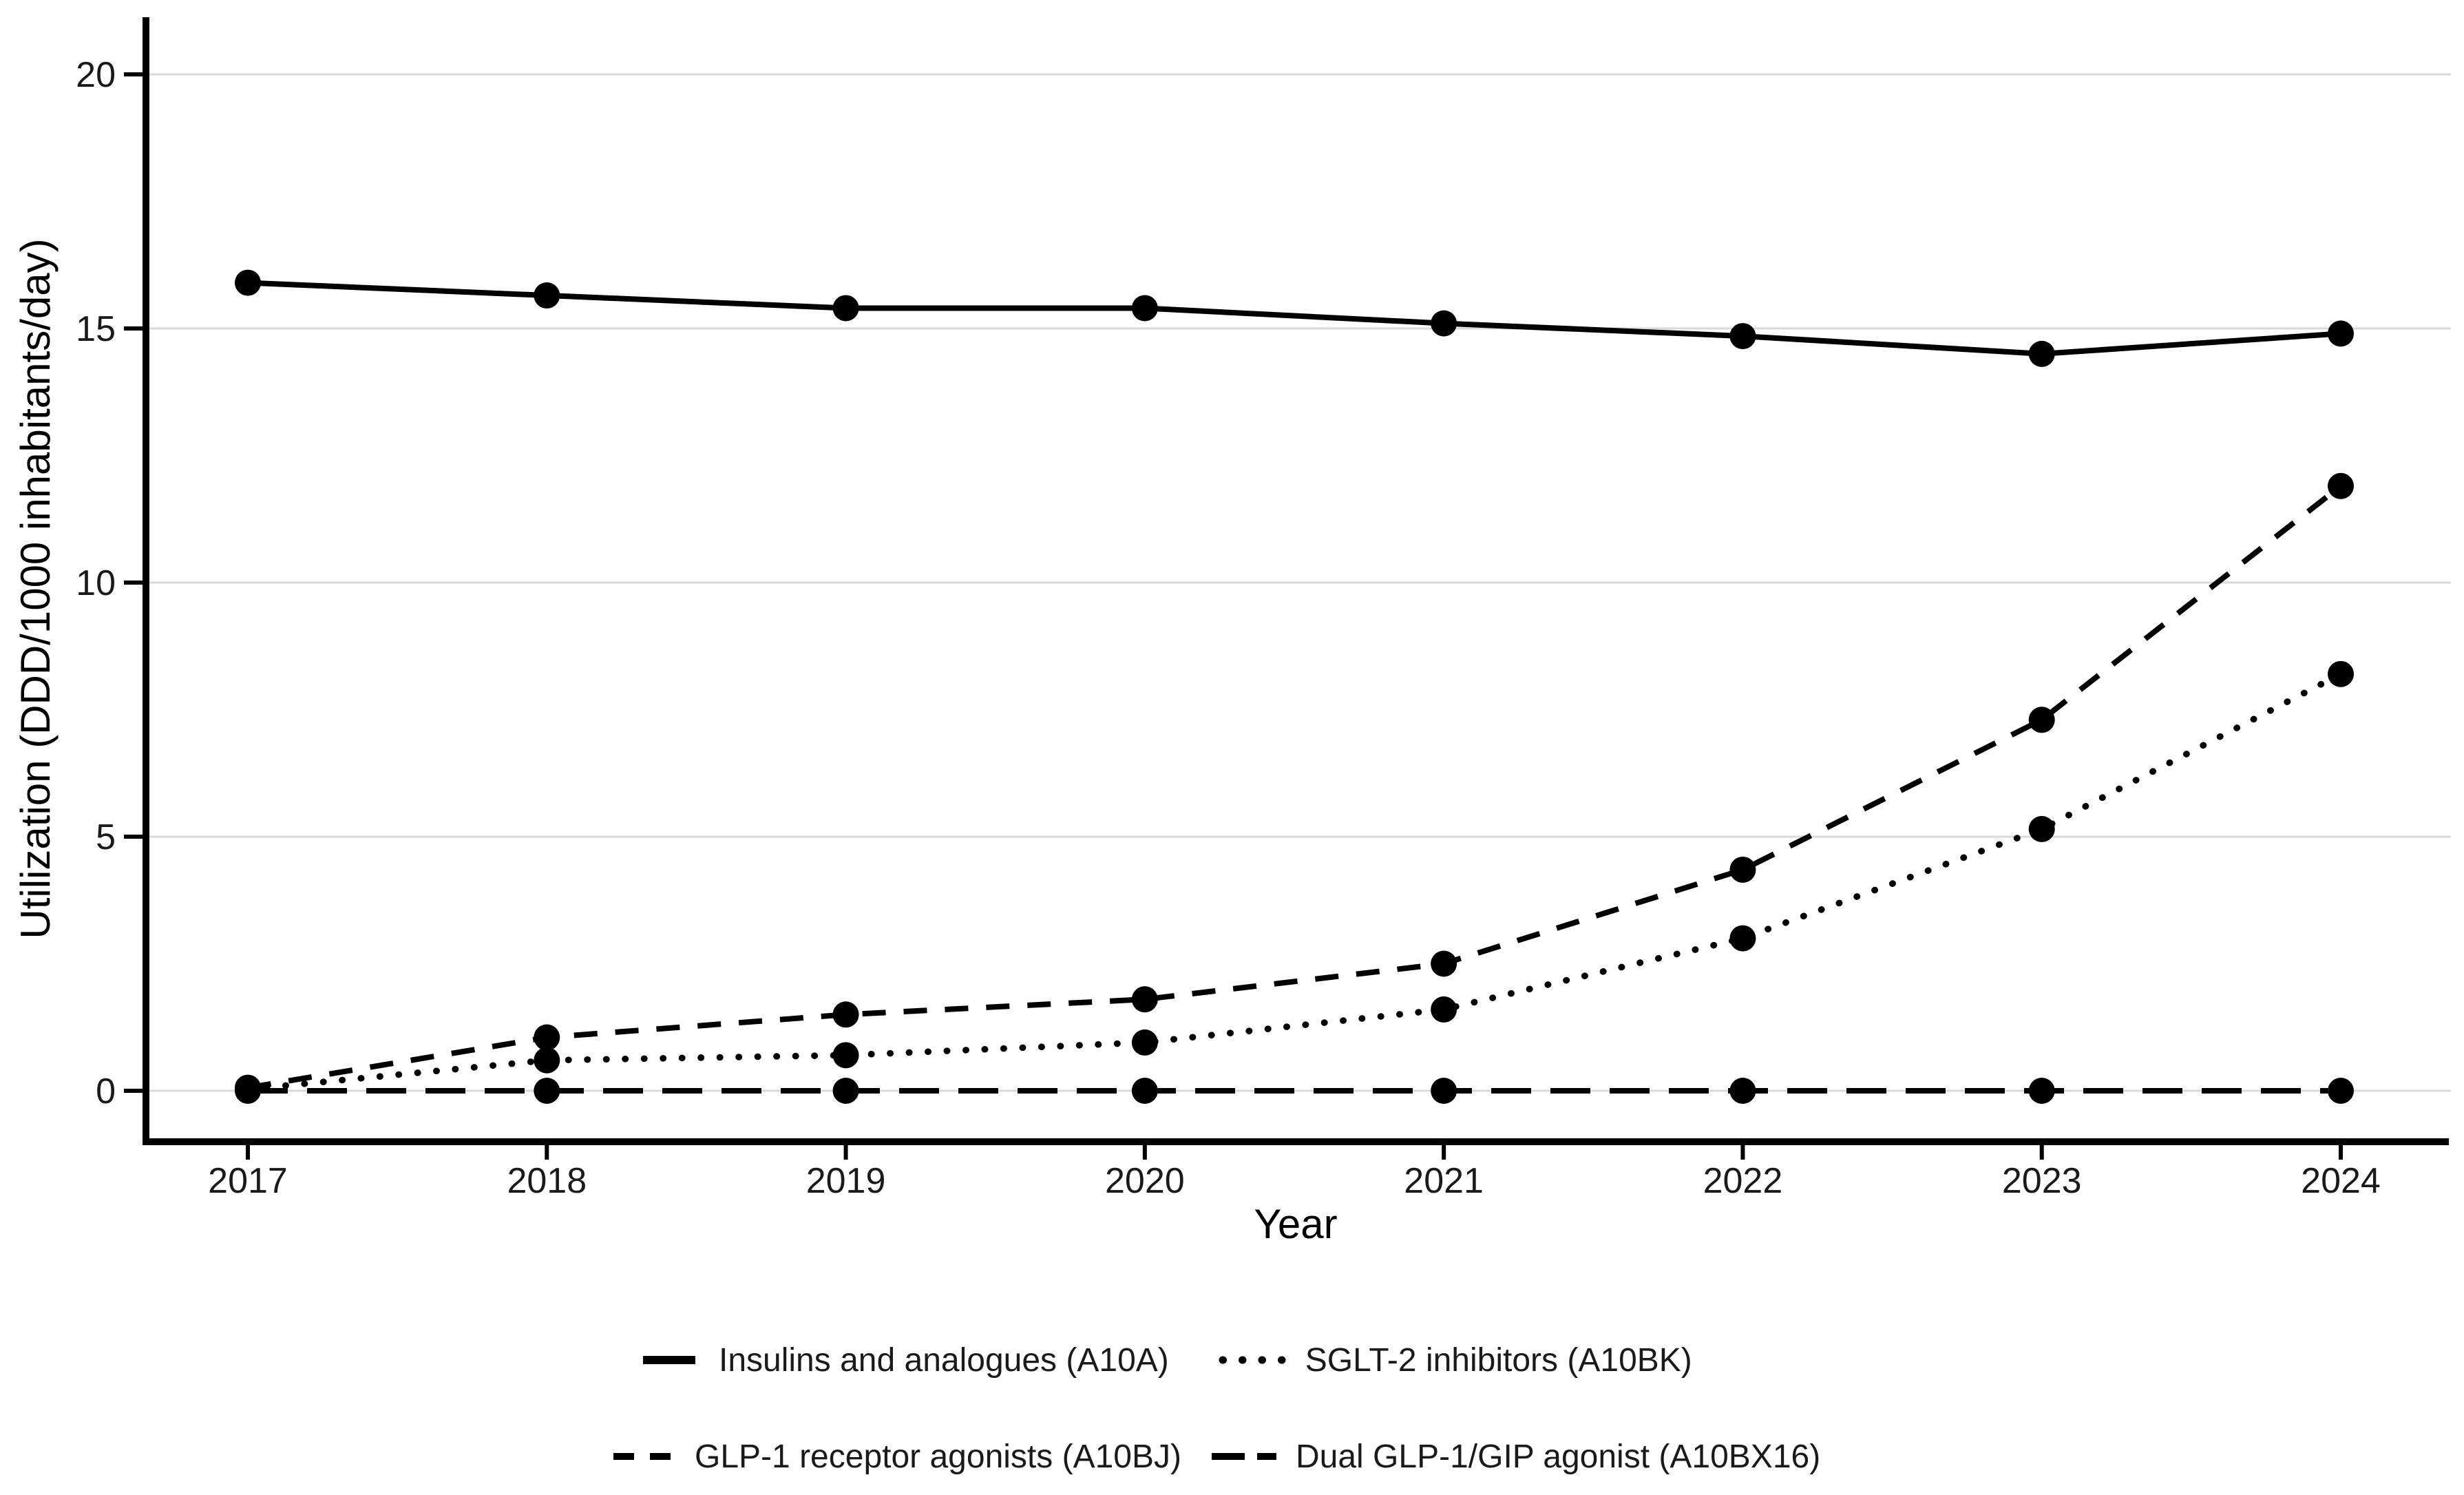 The width and height of the screenshot is (2464, 1495). What do you see at coordinates (2341, 485) in the screenshot?
I see `data-point-glp1-2024` at bounding box center [2341, 485].